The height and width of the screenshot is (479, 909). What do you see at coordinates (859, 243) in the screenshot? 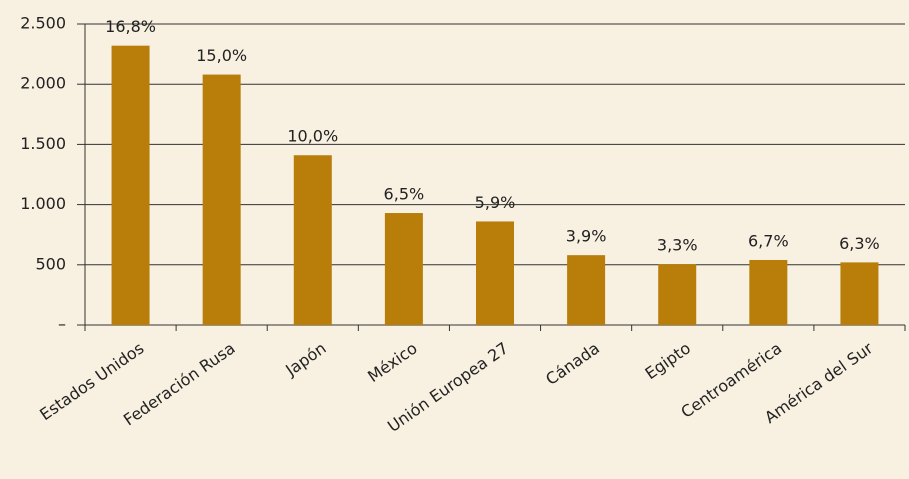
I see `data-label: 6,3%` at bounding box center [859, 243].